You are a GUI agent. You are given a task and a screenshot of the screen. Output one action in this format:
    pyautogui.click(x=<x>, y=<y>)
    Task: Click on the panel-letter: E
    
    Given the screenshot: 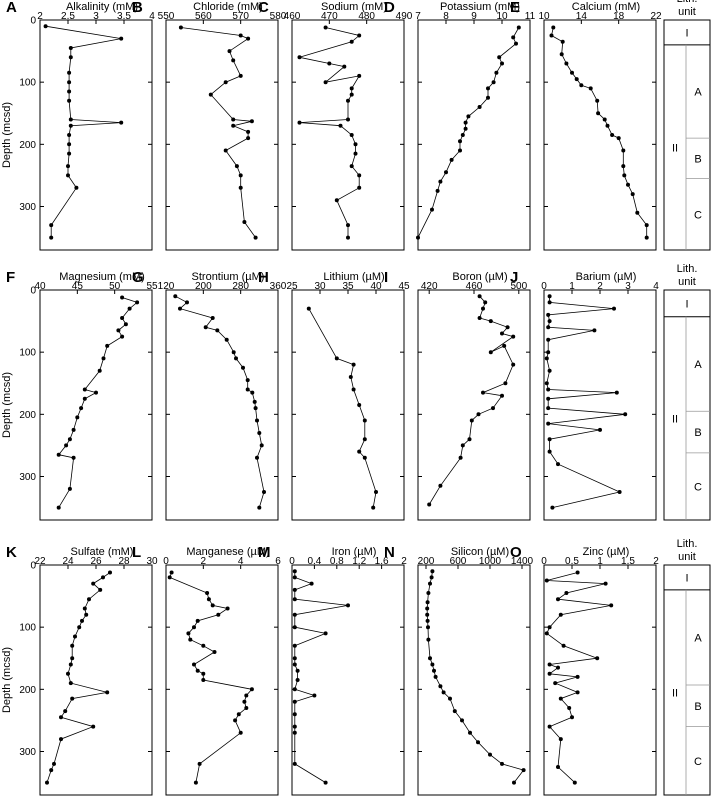 What is the action you would take?
    pyautogui.click(x=515, y=8)
    